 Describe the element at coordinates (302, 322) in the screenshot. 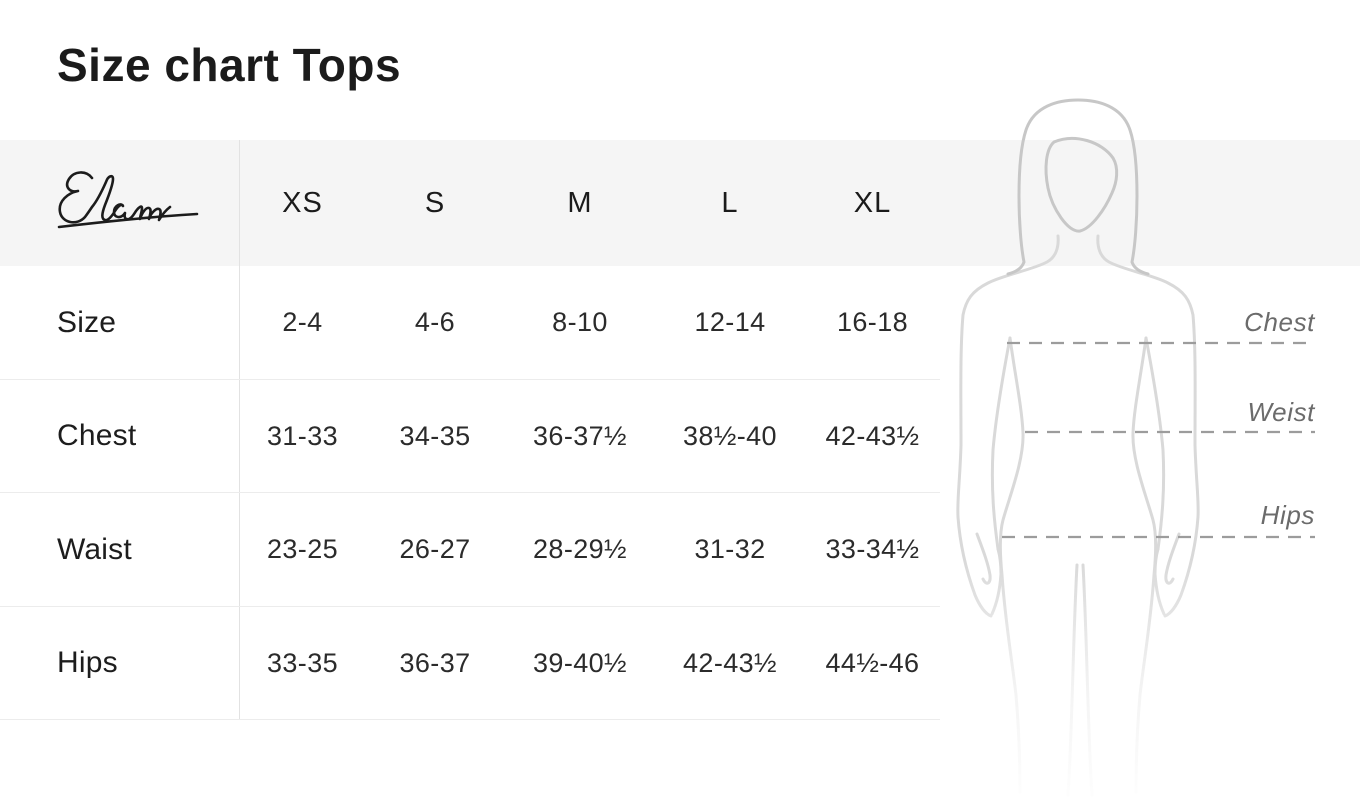

I see `size-cell: 2-4` at that location.